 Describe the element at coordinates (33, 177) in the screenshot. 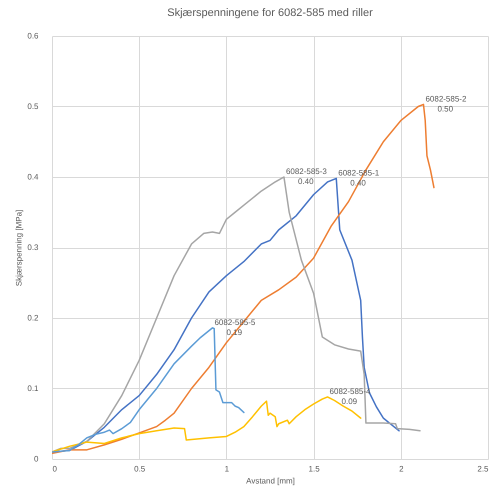

I see `y-tick-label: 0.4` at that location.